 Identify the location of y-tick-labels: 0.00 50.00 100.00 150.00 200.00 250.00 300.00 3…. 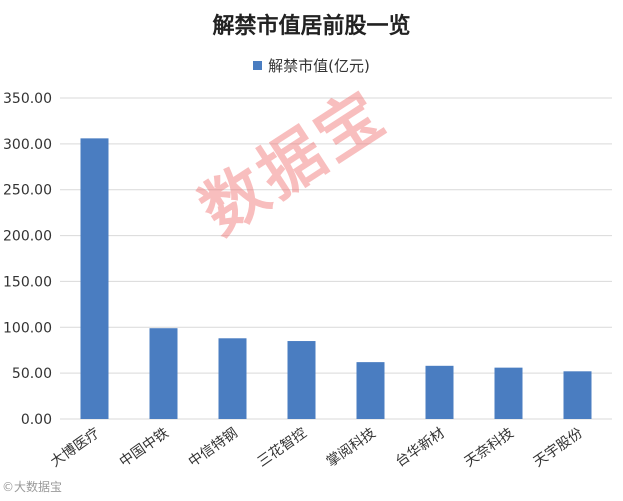
(27, 259).